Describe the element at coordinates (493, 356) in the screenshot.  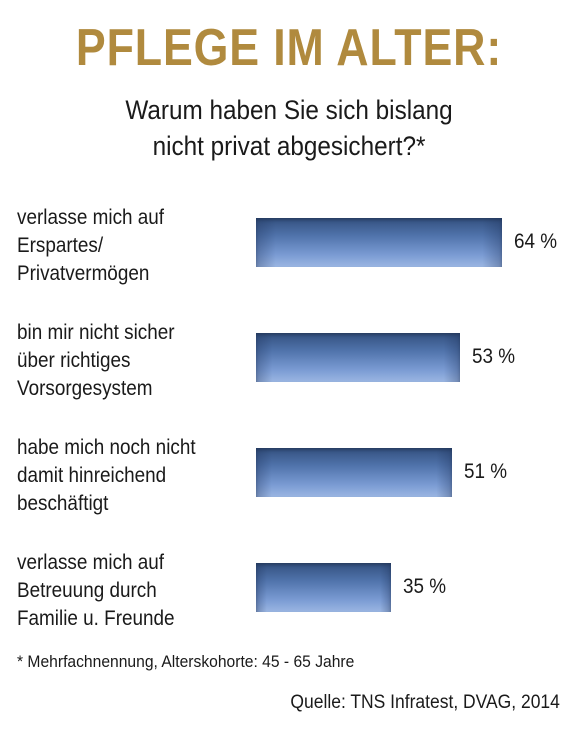
I see `value-label: 53 %` at that location.